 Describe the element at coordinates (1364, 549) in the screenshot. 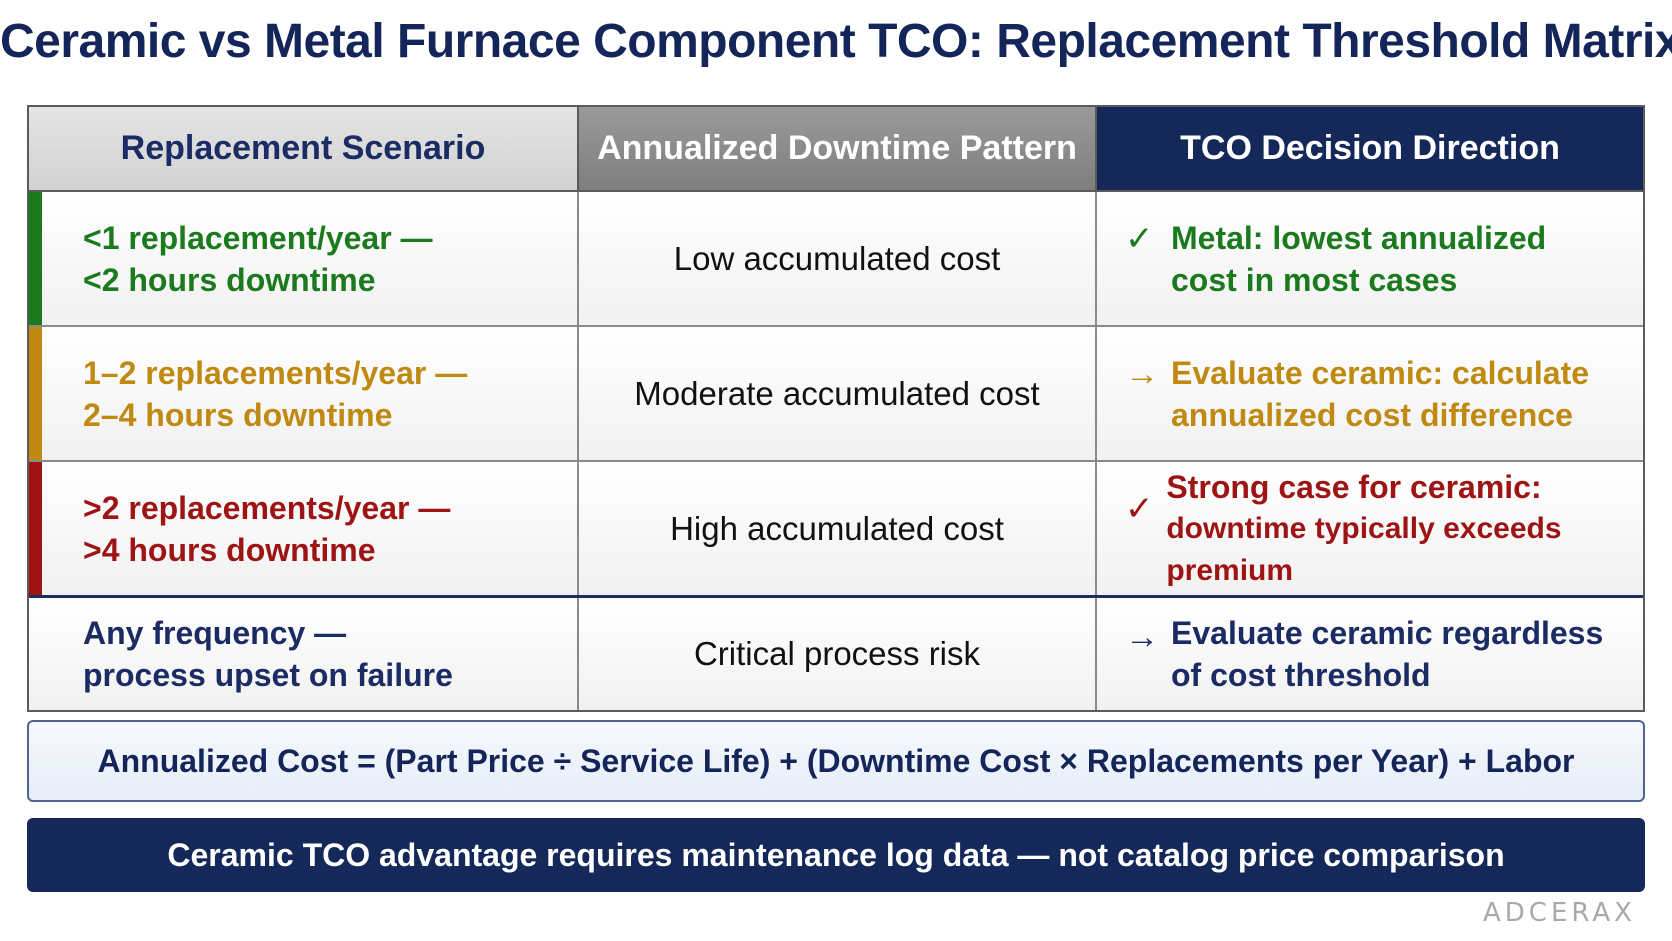

I see `decision-line-2: downtime typically exceeds premium` at that location.